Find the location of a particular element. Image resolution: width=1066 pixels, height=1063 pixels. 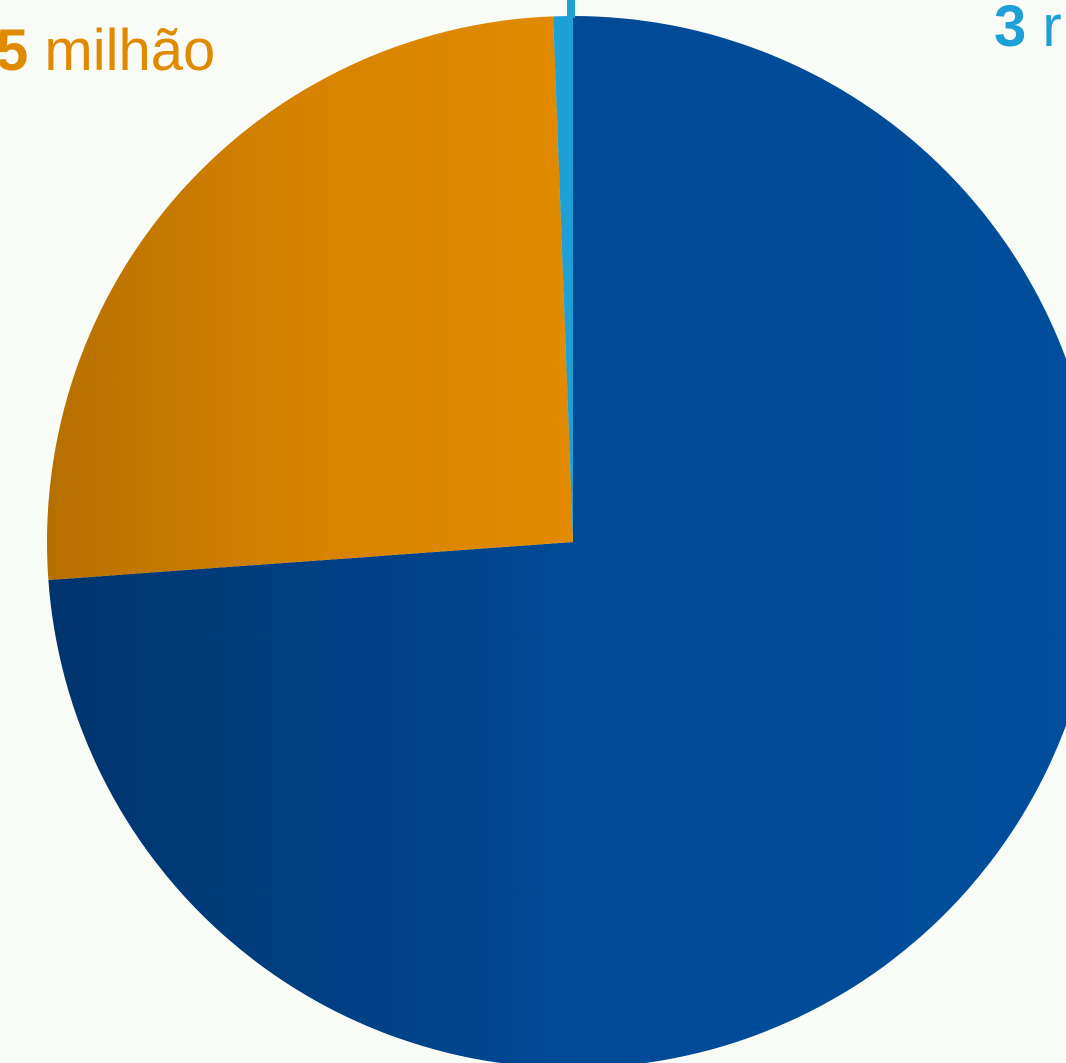

orange-slice-label: 5 milhão is located at coordinates (107, 51).